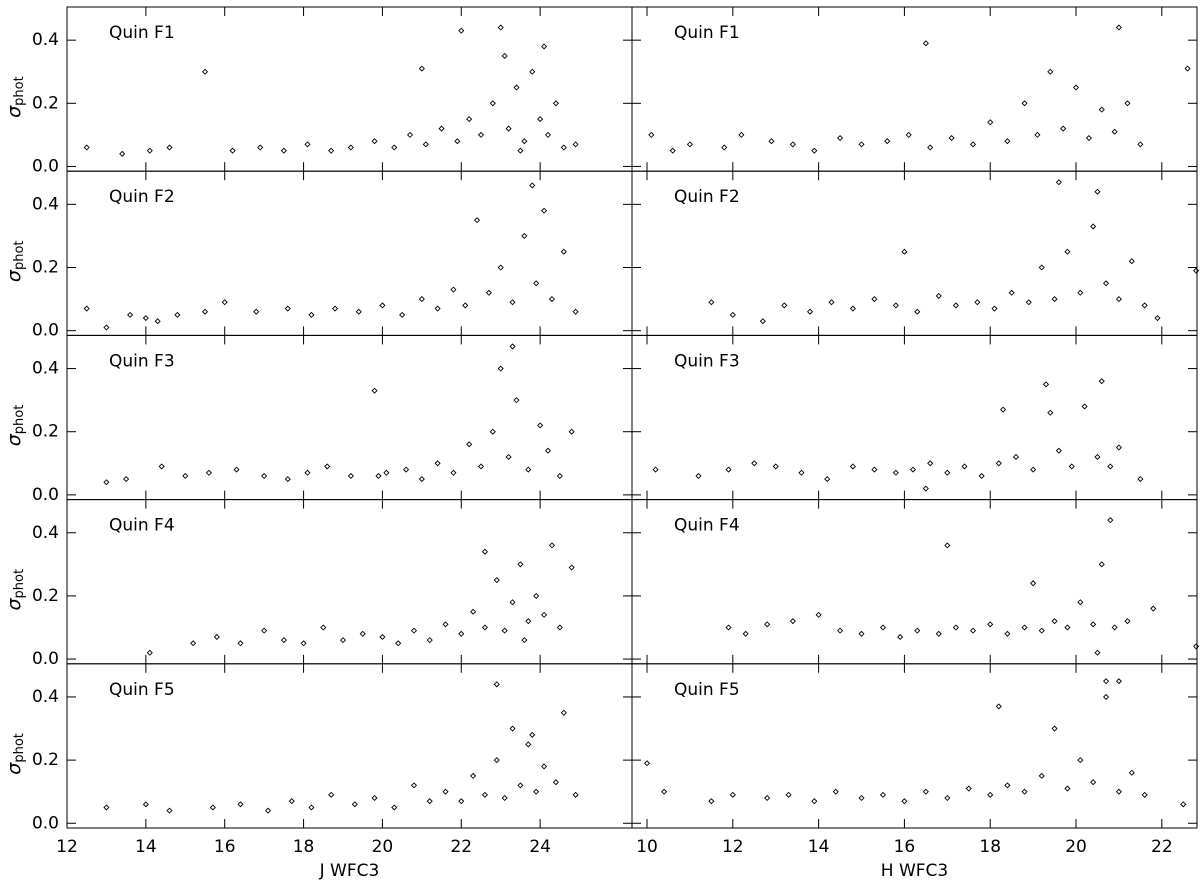 The image size is (1200, 880). Describe the element at coordinates (225, 847) in the screenshot. I see `x-tick-label: 16` at that location.